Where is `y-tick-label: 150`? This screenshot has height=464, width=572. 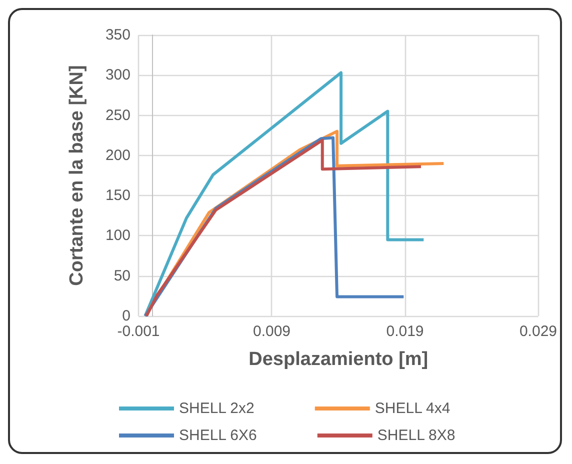
y-tick-label: 150 is located at coordinates (117, 195).